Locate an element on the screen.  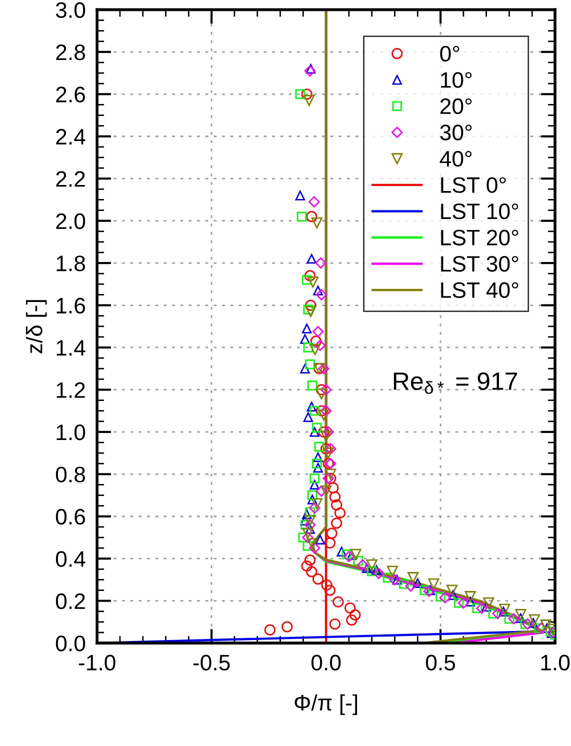
legend-label: 10° is located at coordinates (456, 80).